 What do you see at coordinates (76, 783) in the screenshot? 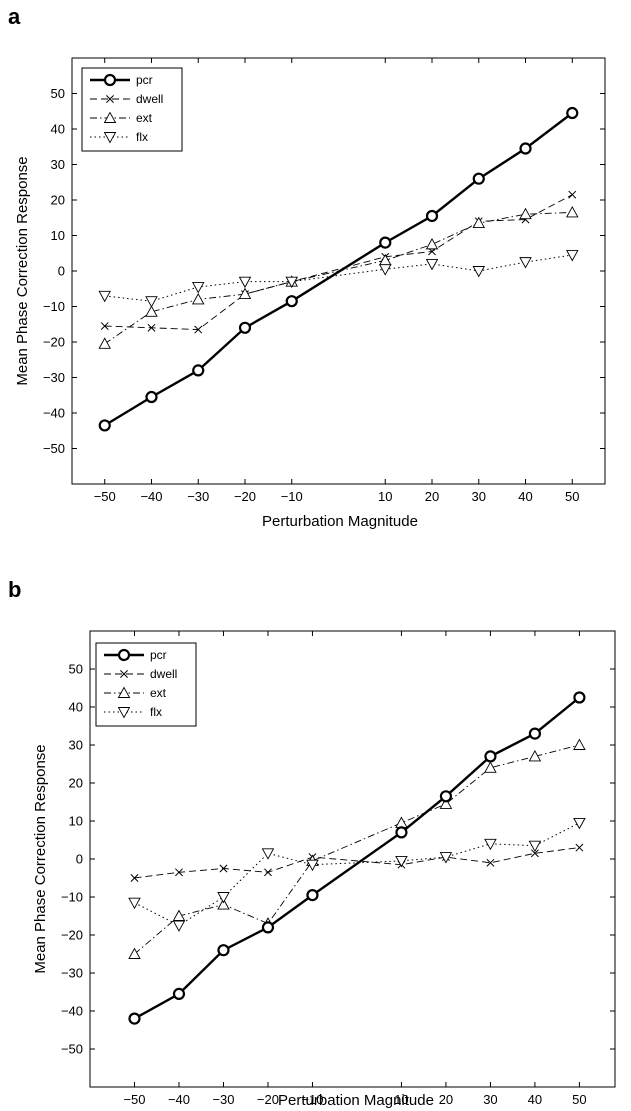
I see `y-tick-label: 20` at bounding box center [76, 783].